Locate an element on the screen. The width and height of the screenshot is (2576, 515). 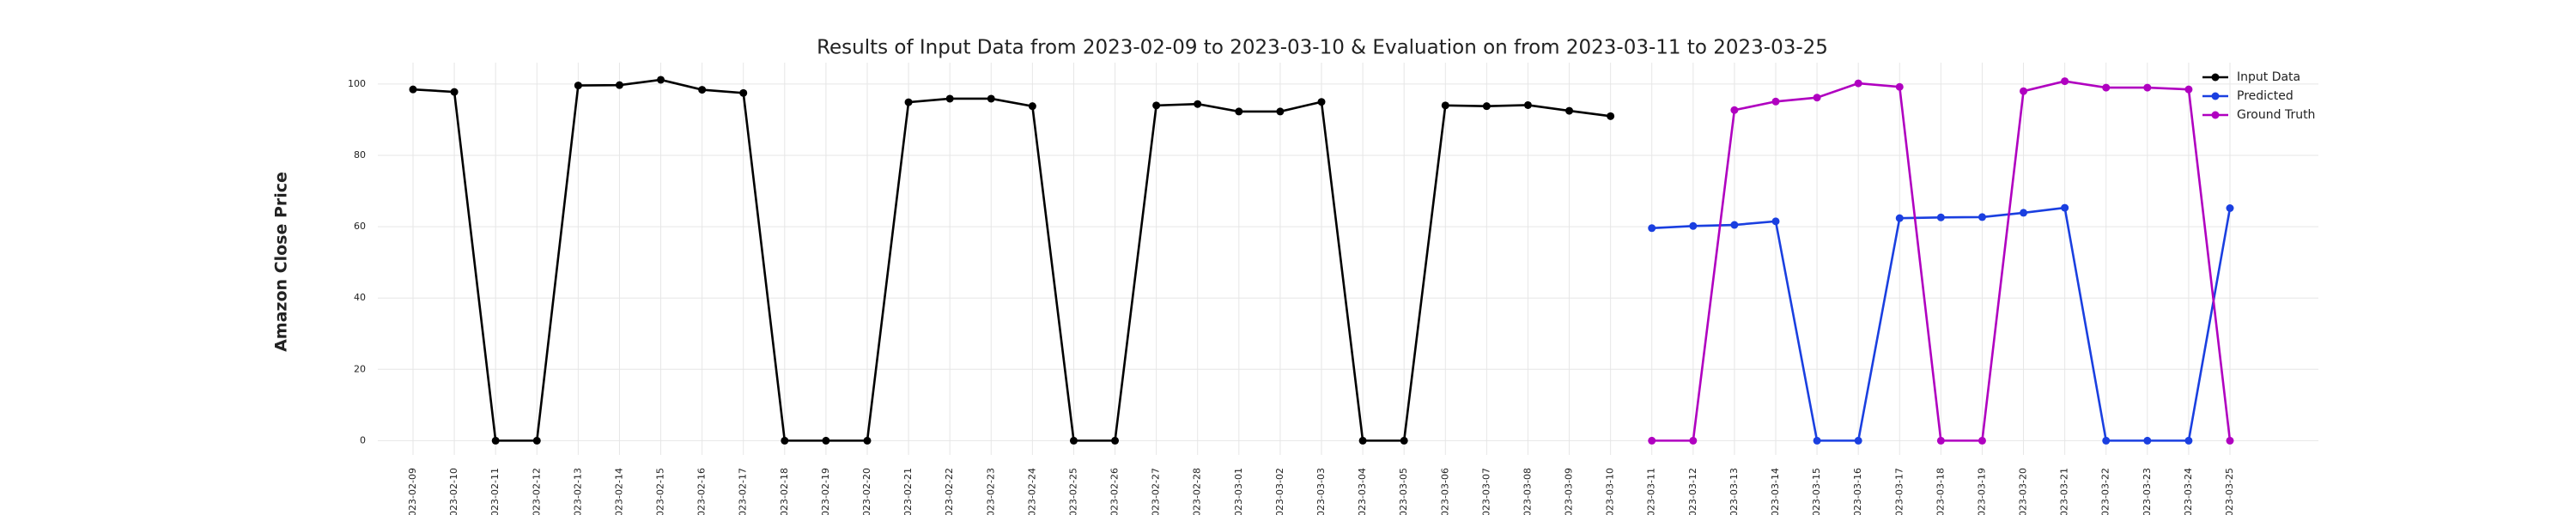
x-tick-label: 2023-02-15 is located at coordinates (660, 491).